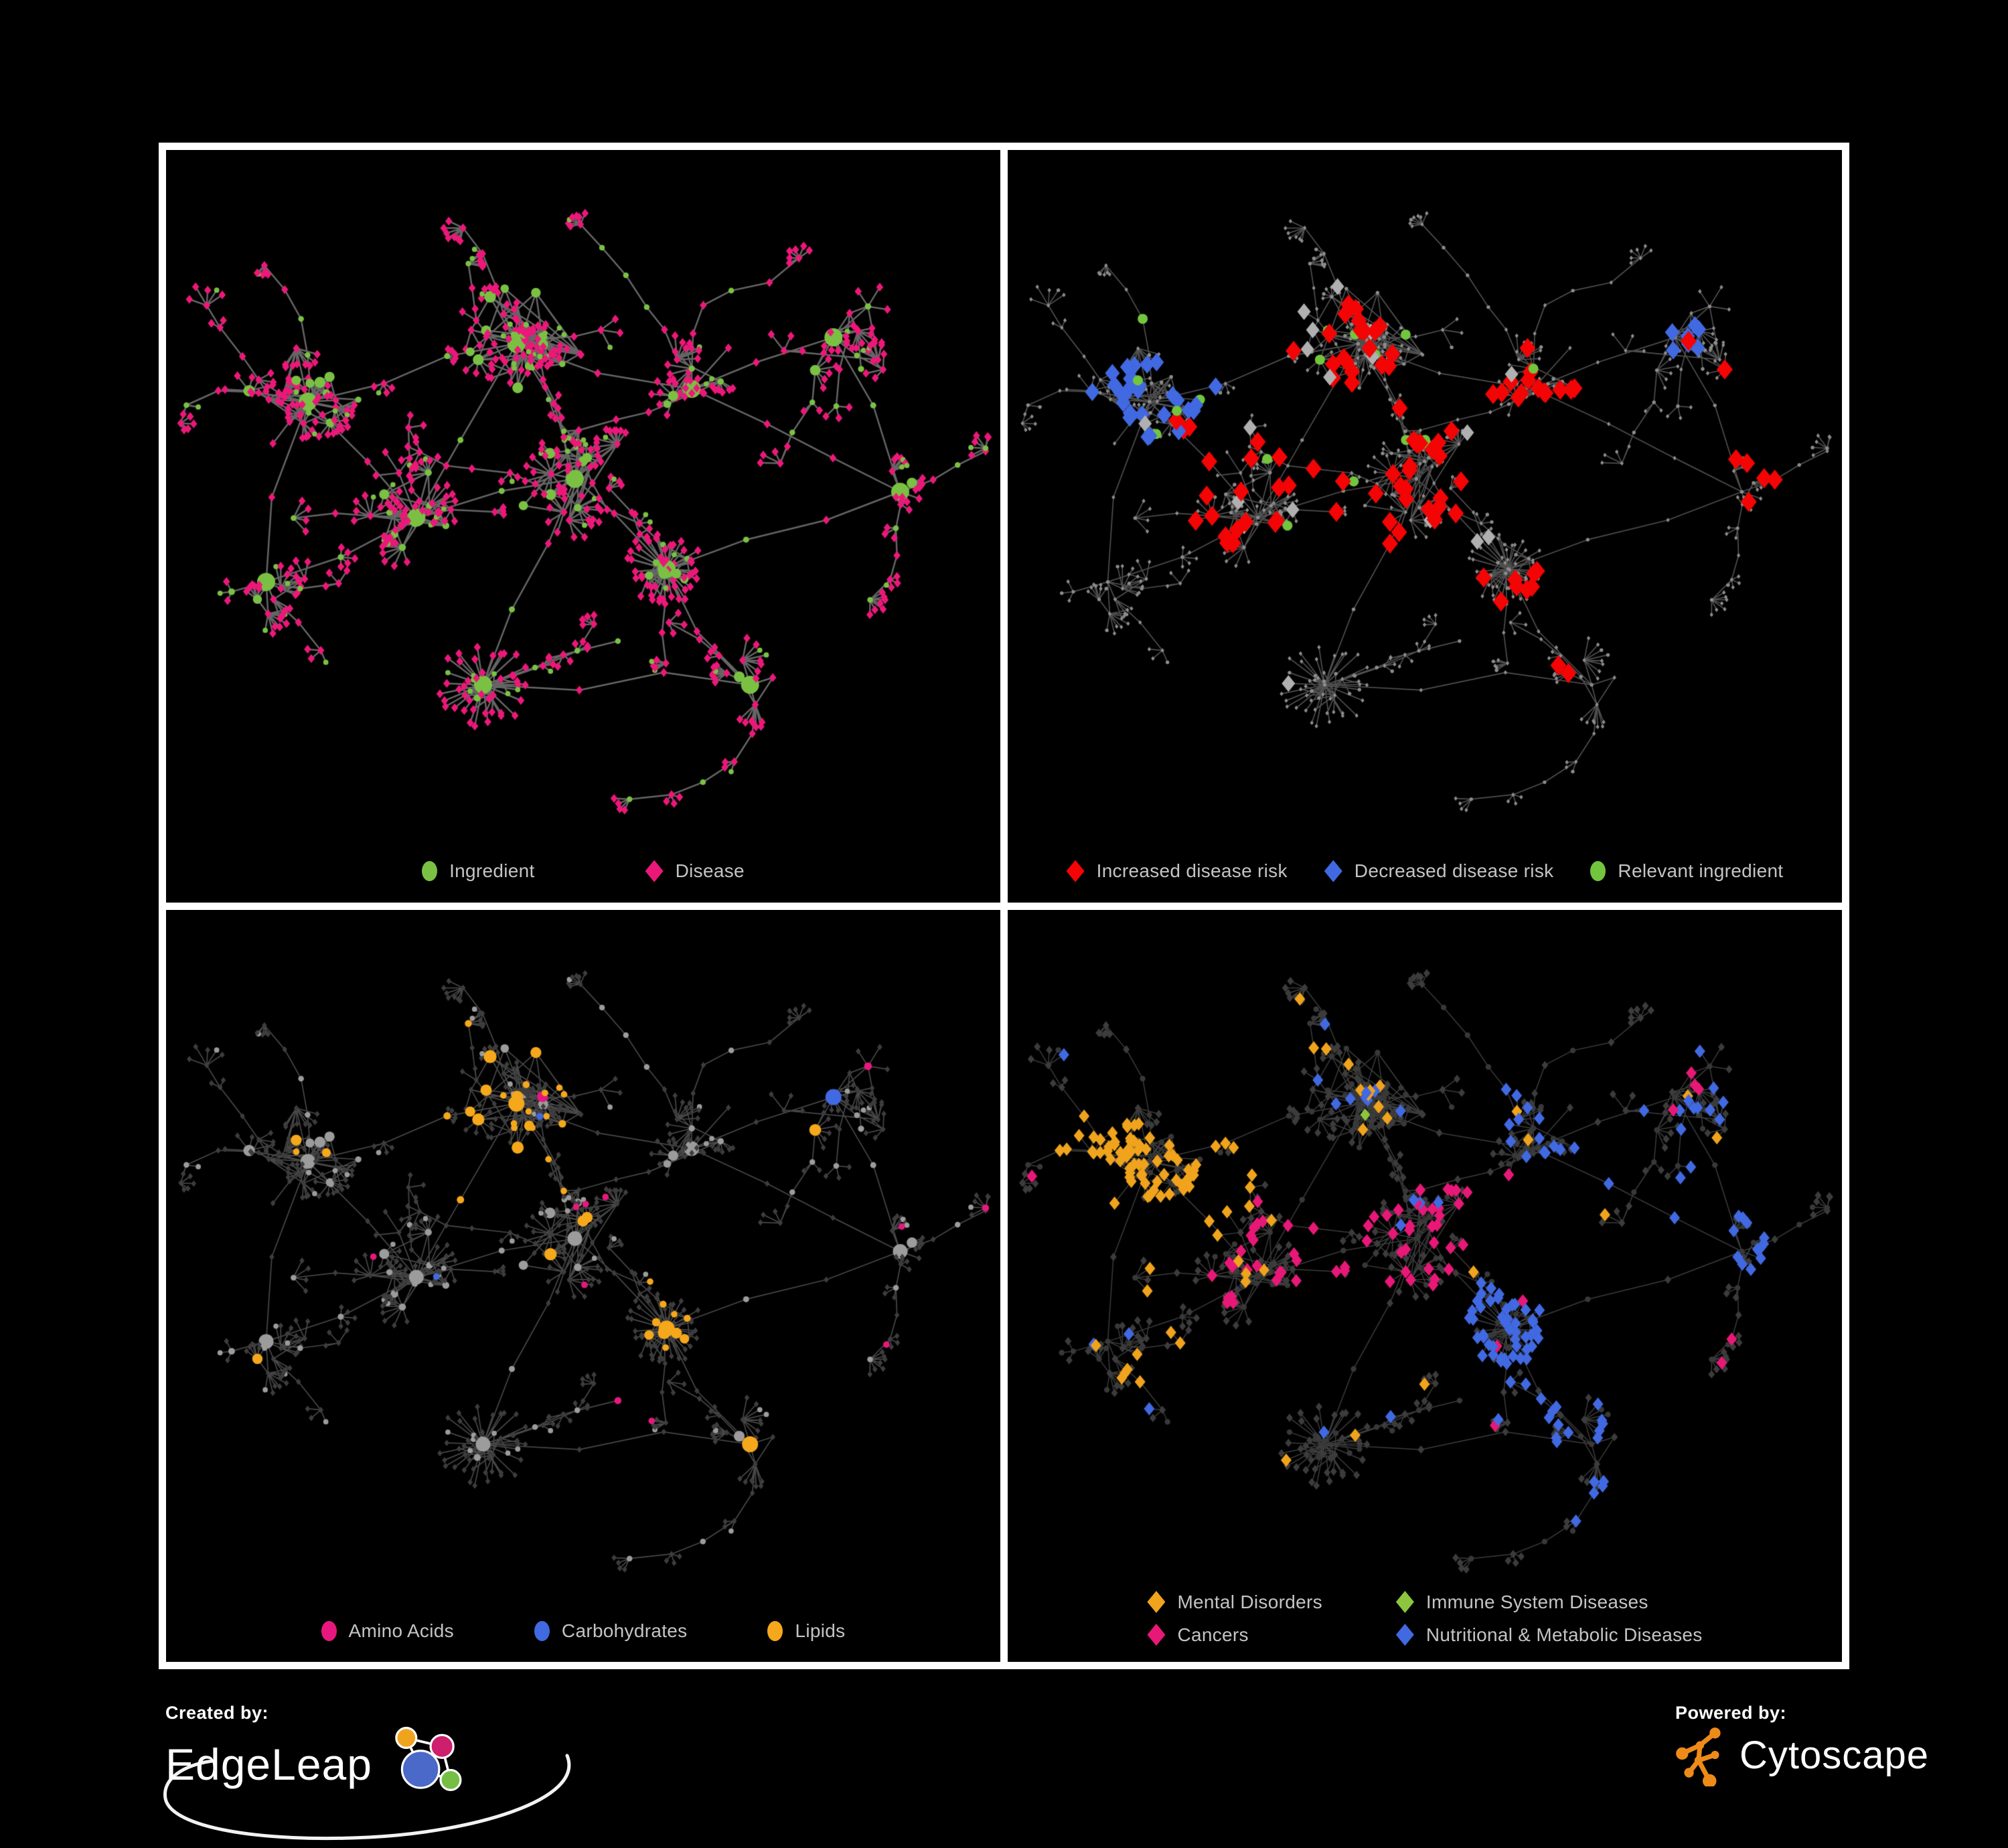 Image resolution: width=2008 pixels, height=1848 pixels. Describe the element at coordinates (1701, 870) in the screenshot. I see `legend-label: Relevant ingredient` at that location.